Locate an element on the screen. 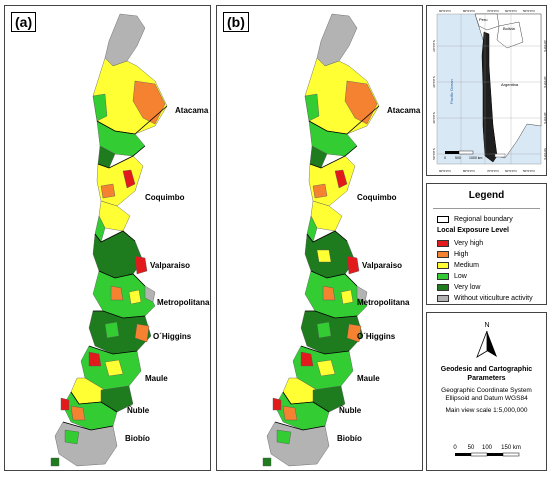 The height and width of the screenshot is (482, 550). legend-row-boundary: Regional boundary is located at coordinates (475, 219).